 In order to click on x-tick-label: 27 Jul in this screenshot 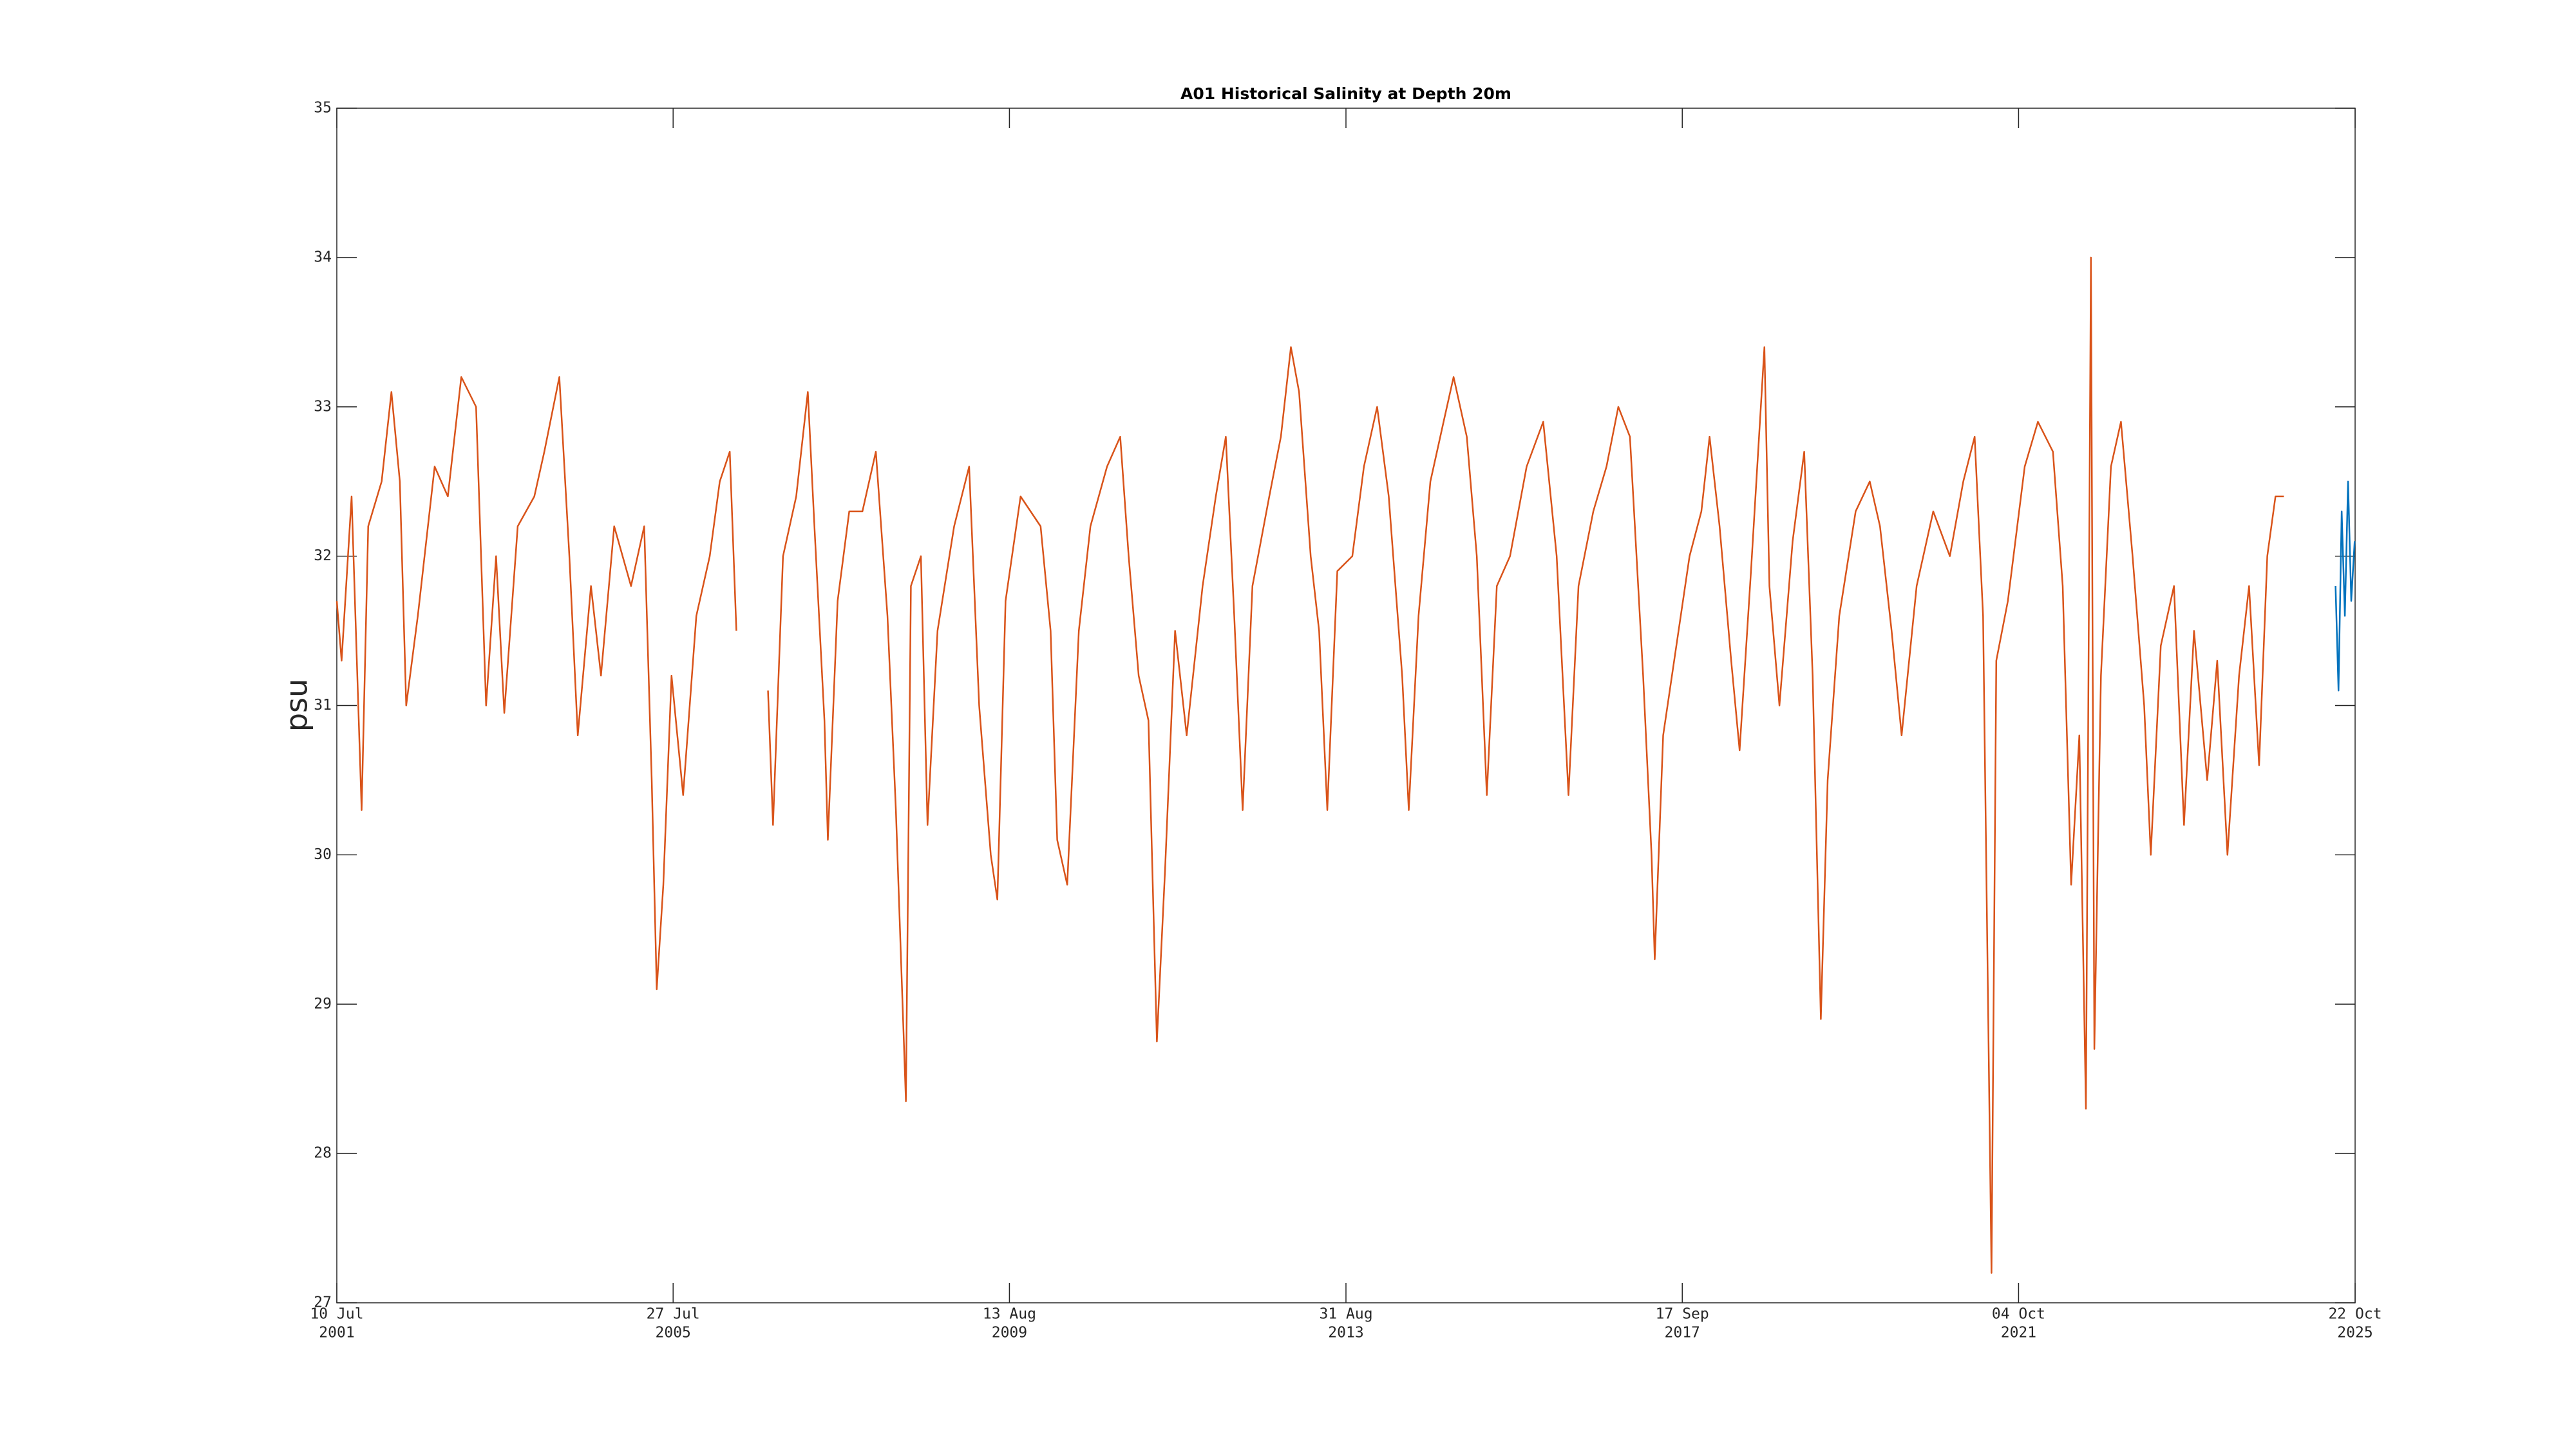, I will do `click(674, 1315)`.